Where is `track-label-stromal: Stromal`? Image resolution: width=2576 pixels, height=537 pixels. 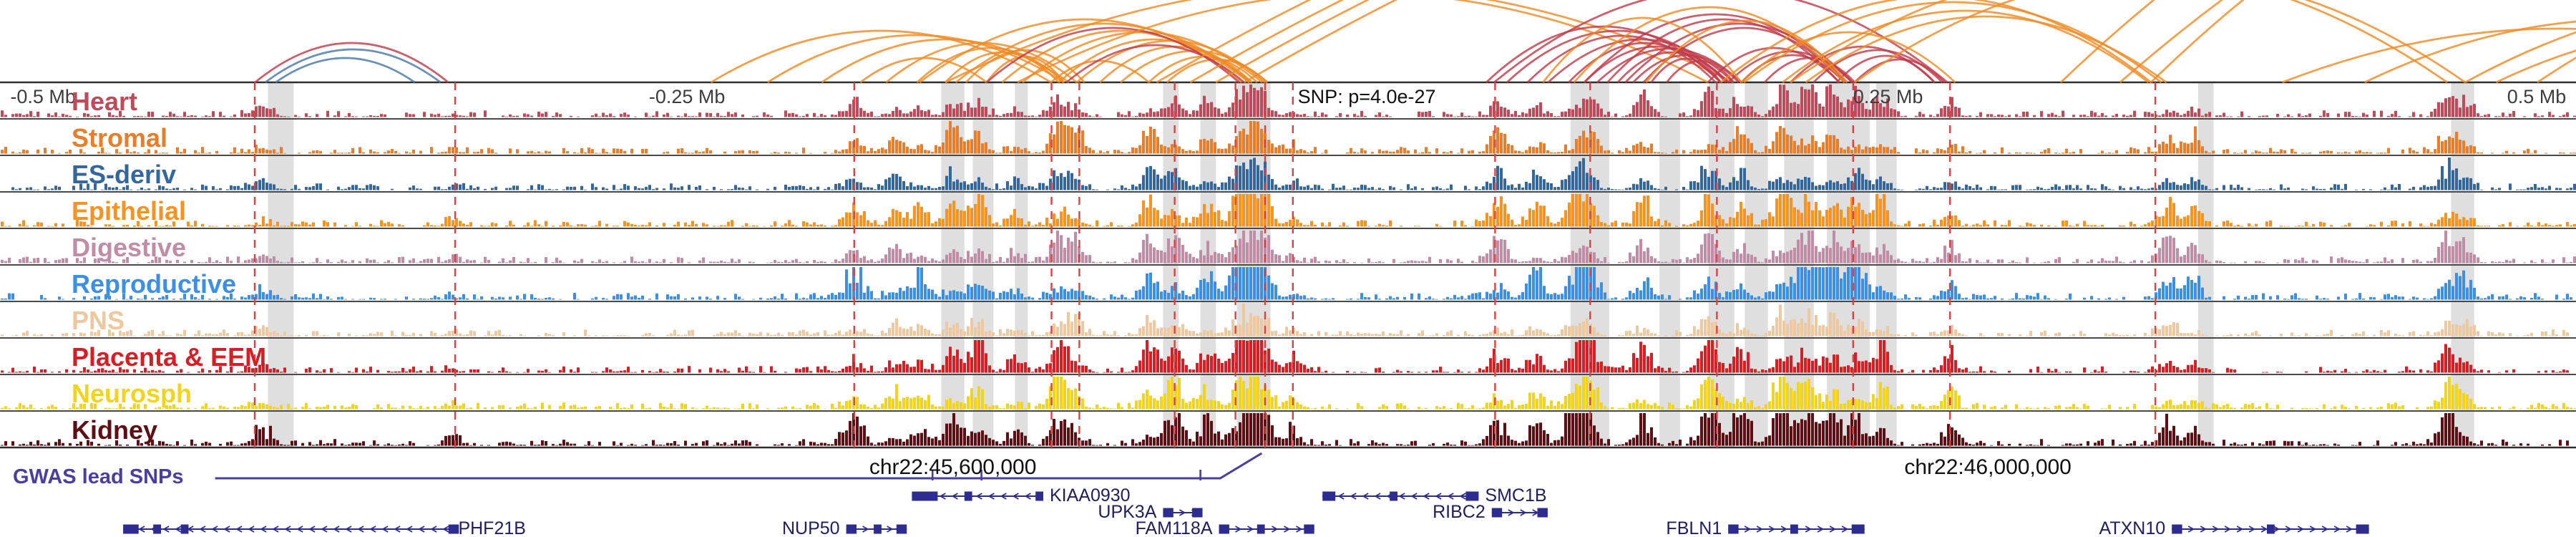 track-label-stromal: Stromal is located at coordinates (120, 138).